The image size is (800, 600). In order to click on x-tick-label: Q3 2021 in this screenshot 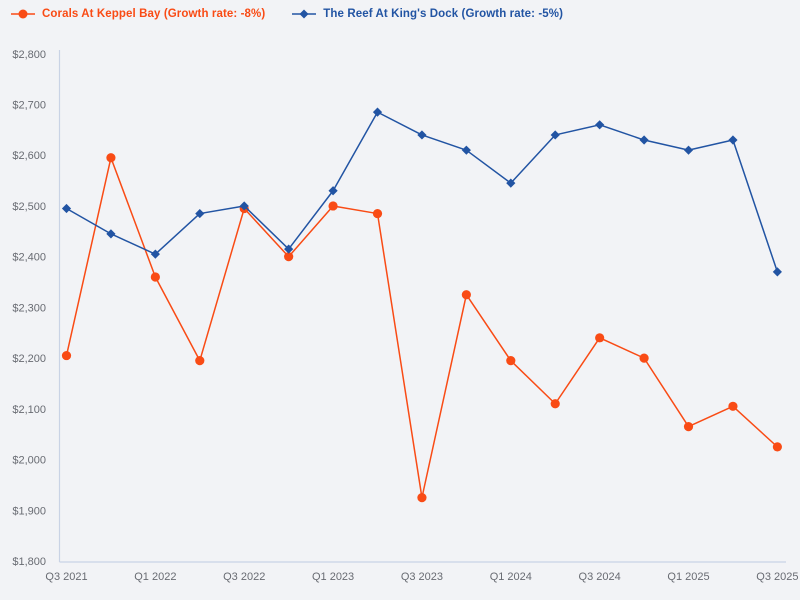, I will do `click(66, 577)`.